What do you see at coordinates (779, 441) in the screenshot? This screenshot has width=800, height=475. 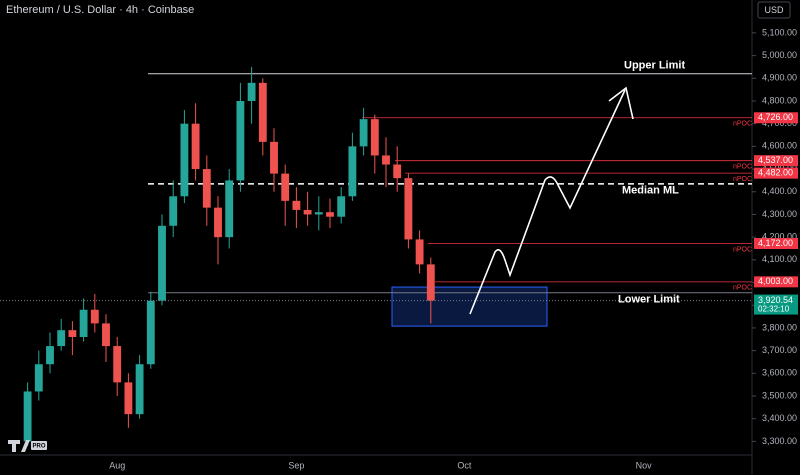 I see `y-tick-label: 3,300.00` at bounding box center [779, 441].